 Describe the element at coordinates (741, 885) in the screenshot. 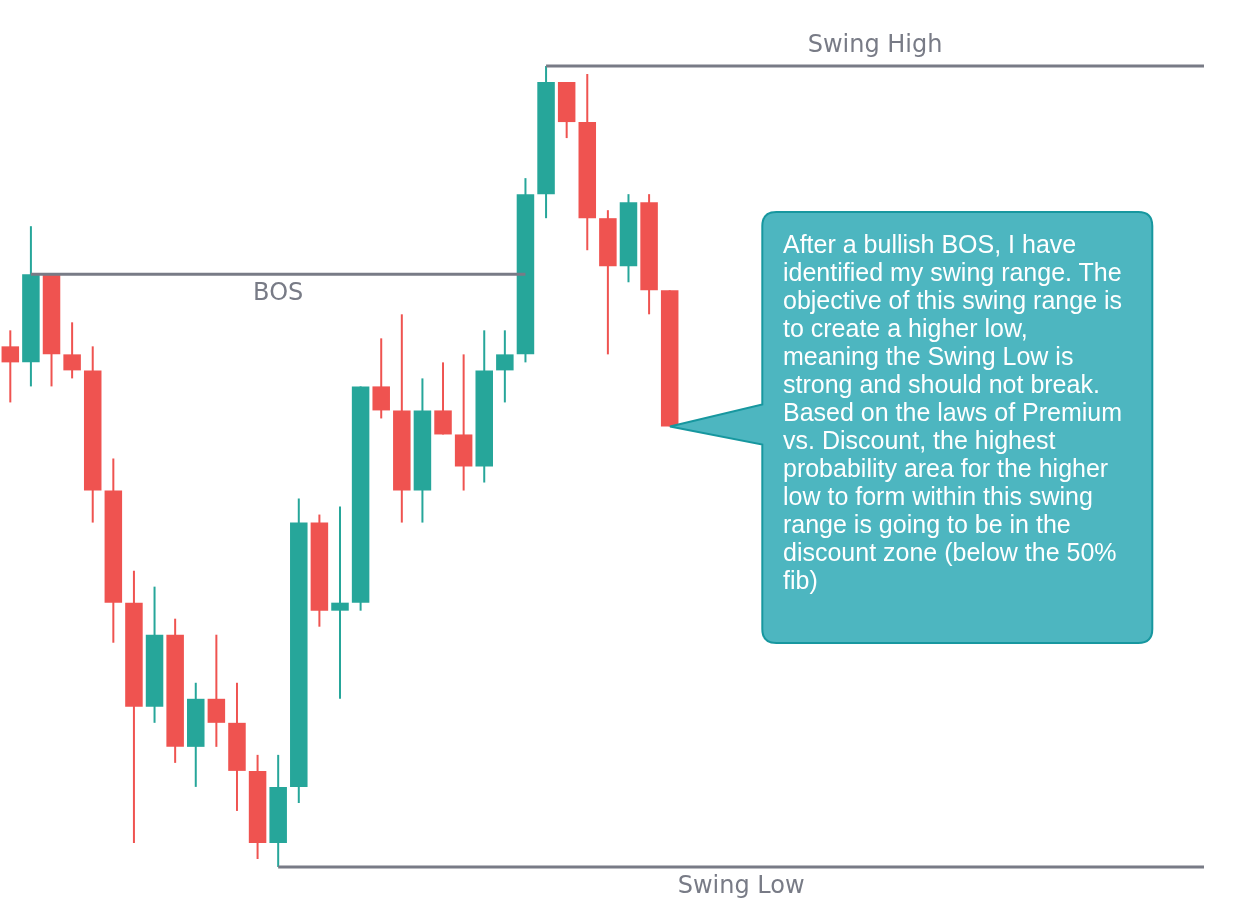

I see `ref-line-label: Swing Low` at that location.